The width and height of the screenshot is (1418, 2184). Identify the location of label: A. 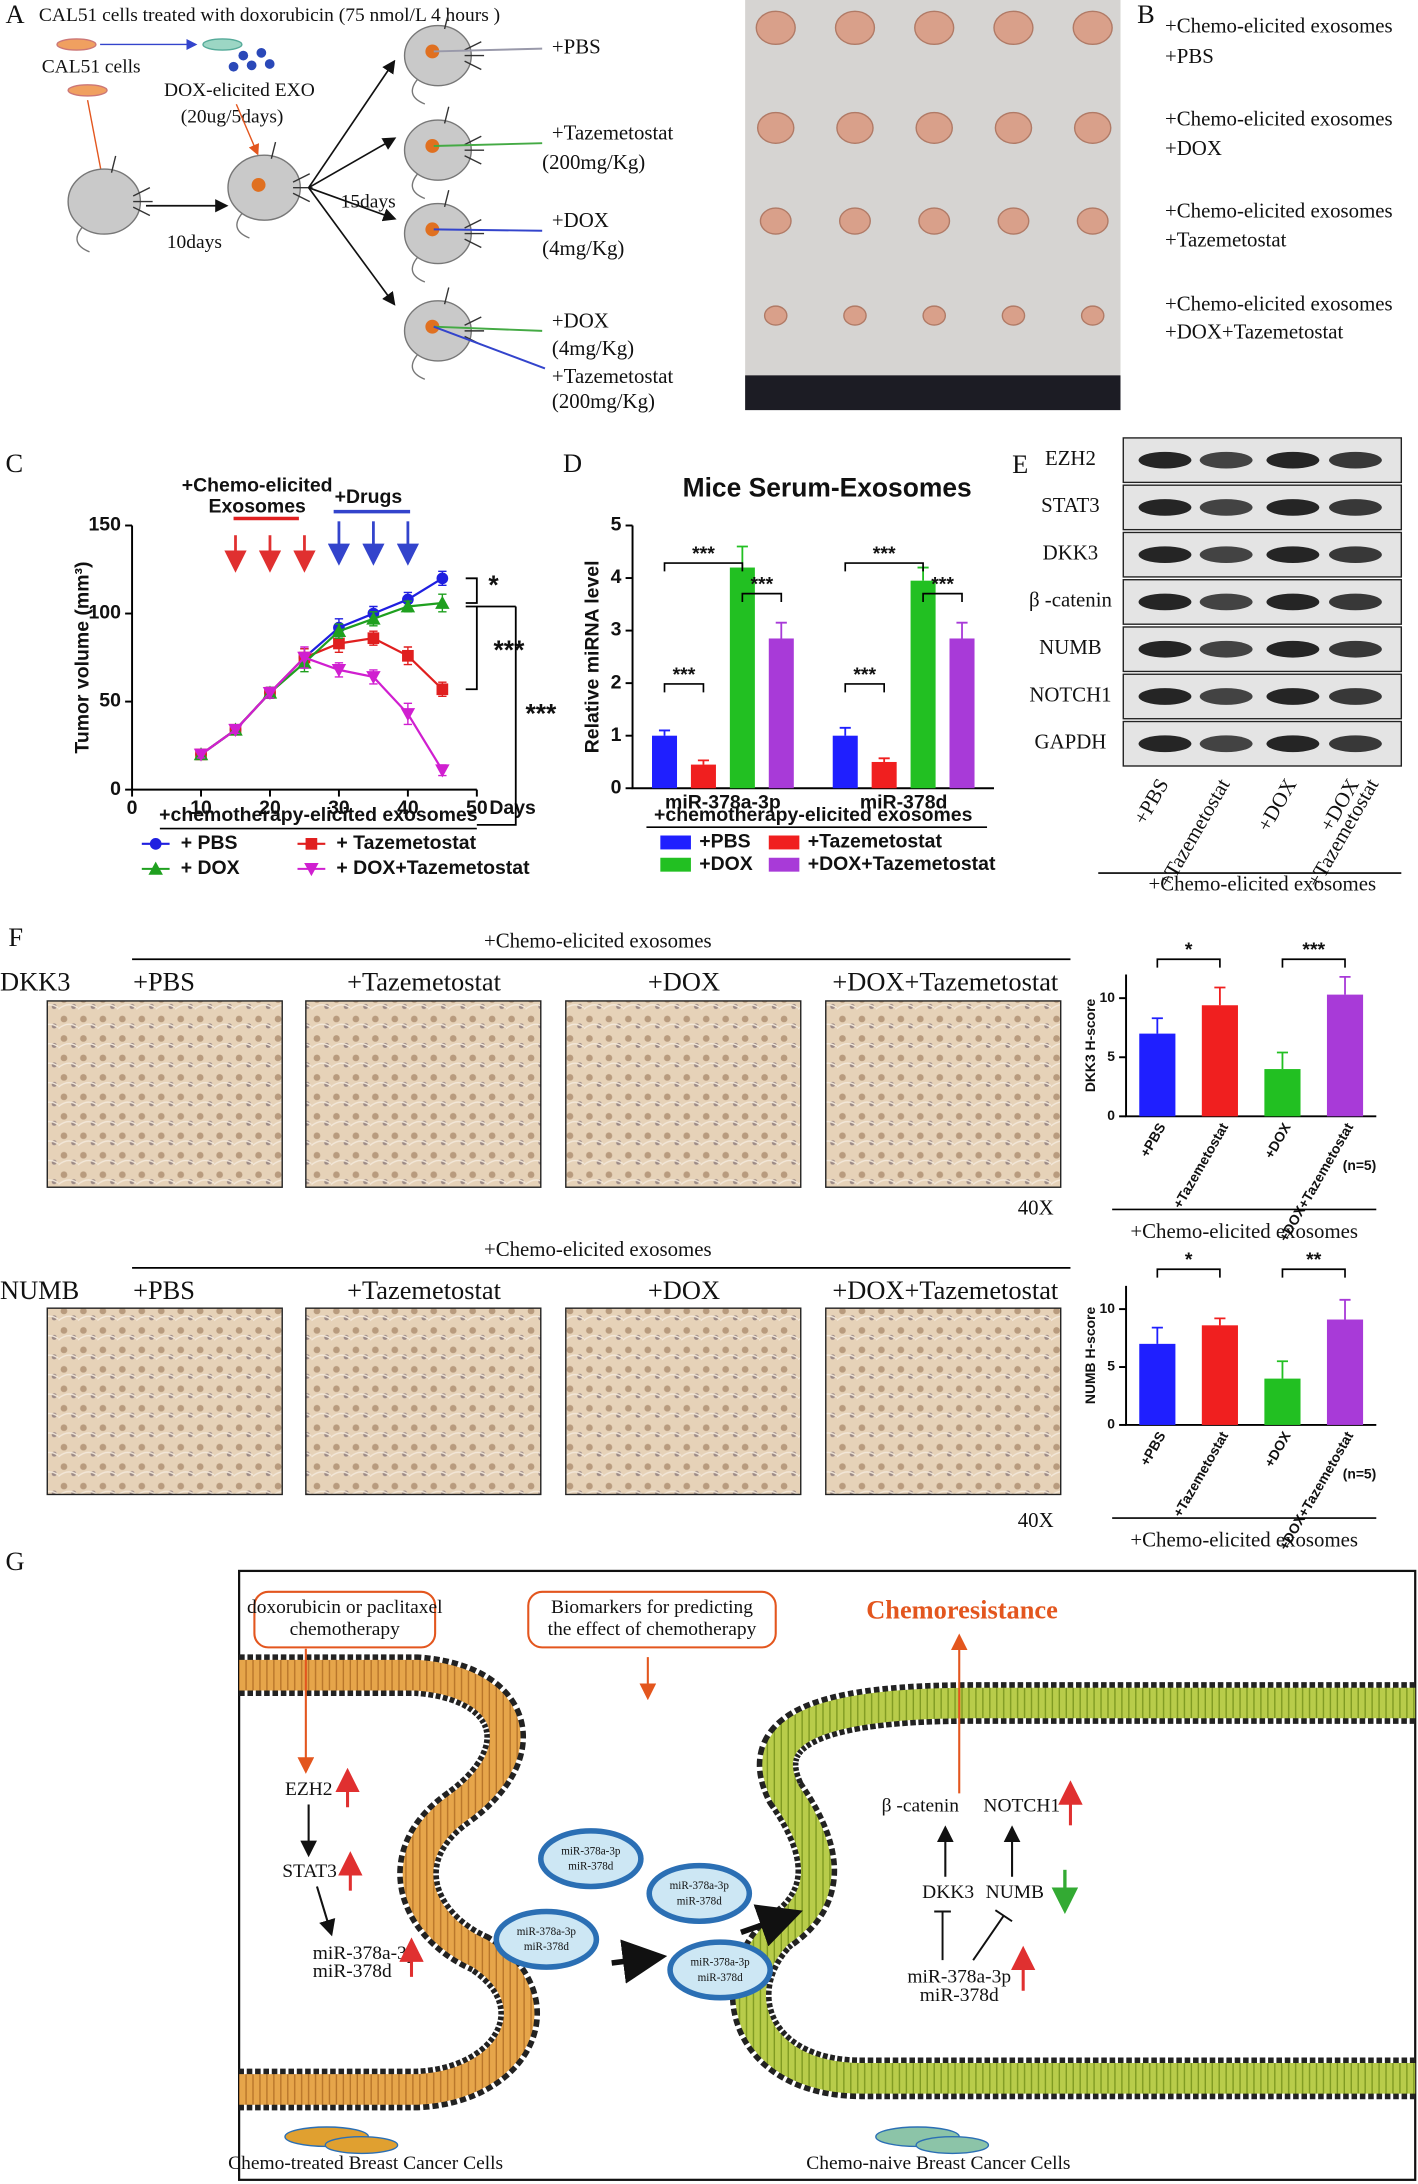
(15, 14).